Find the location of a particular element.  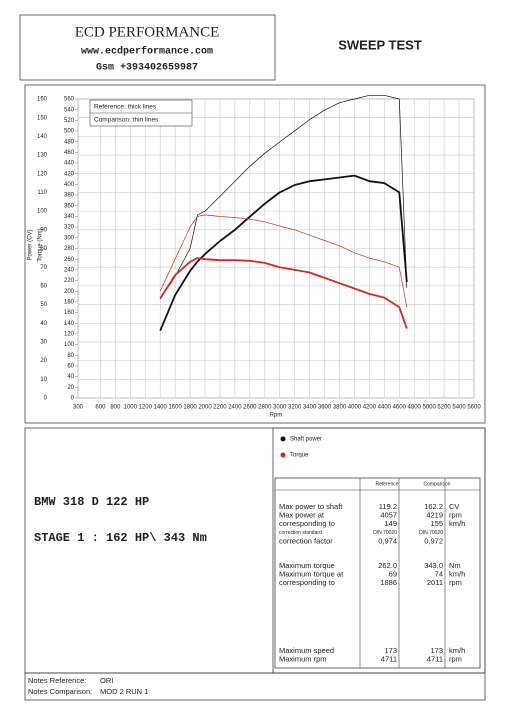

row-label: Maximum rpm is located at coordinates (303, 659).